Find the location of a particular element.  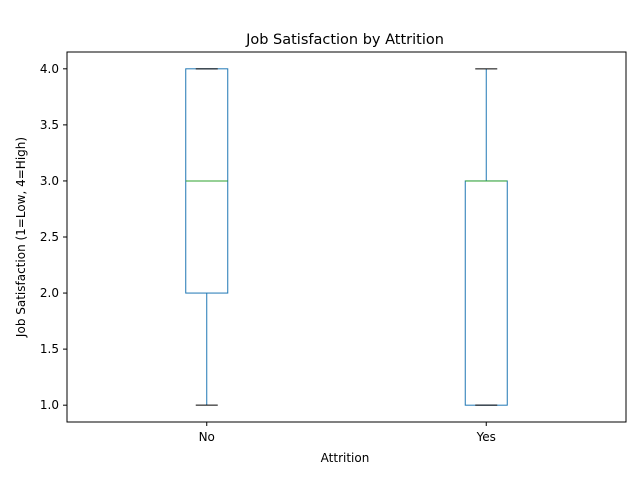

y-tick-label: 3.0 is located at coordinates (49, 181).